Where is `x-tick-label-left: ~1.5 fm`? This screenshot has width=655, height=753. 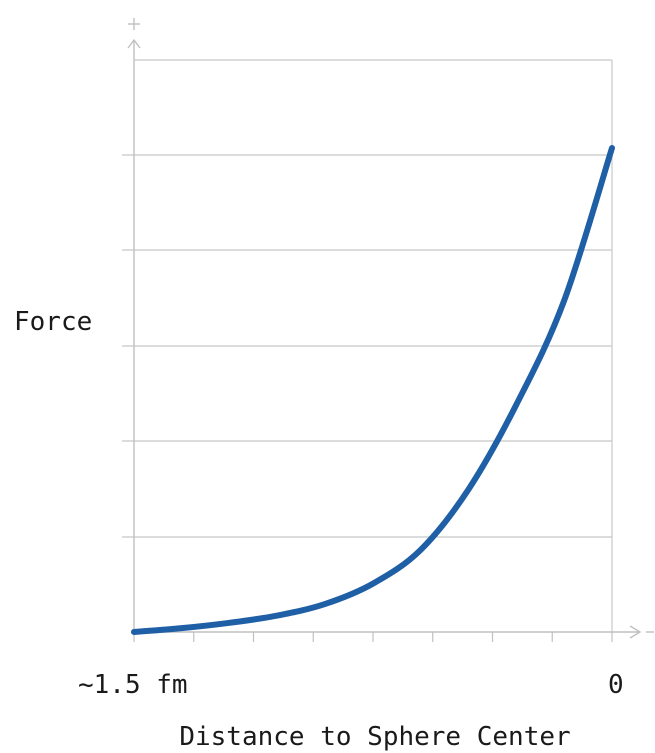 x-tick-label-left: ~1.5 fm is located at coordinates (133, 685).